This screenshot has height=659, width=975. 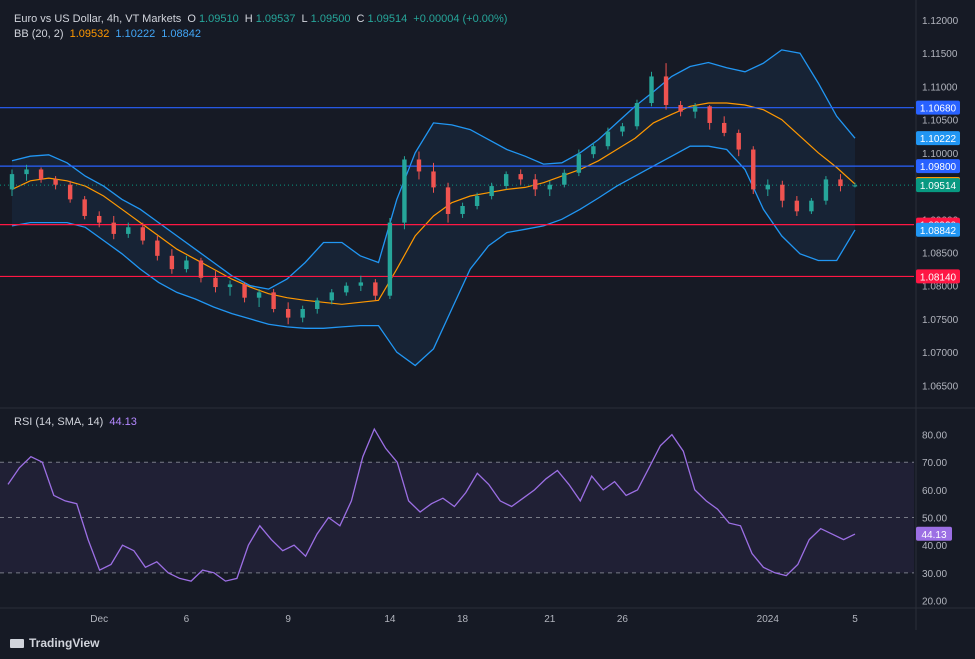 I want to click on change-value: +0.00004 (+0.00%), so click(x=460, y=19).